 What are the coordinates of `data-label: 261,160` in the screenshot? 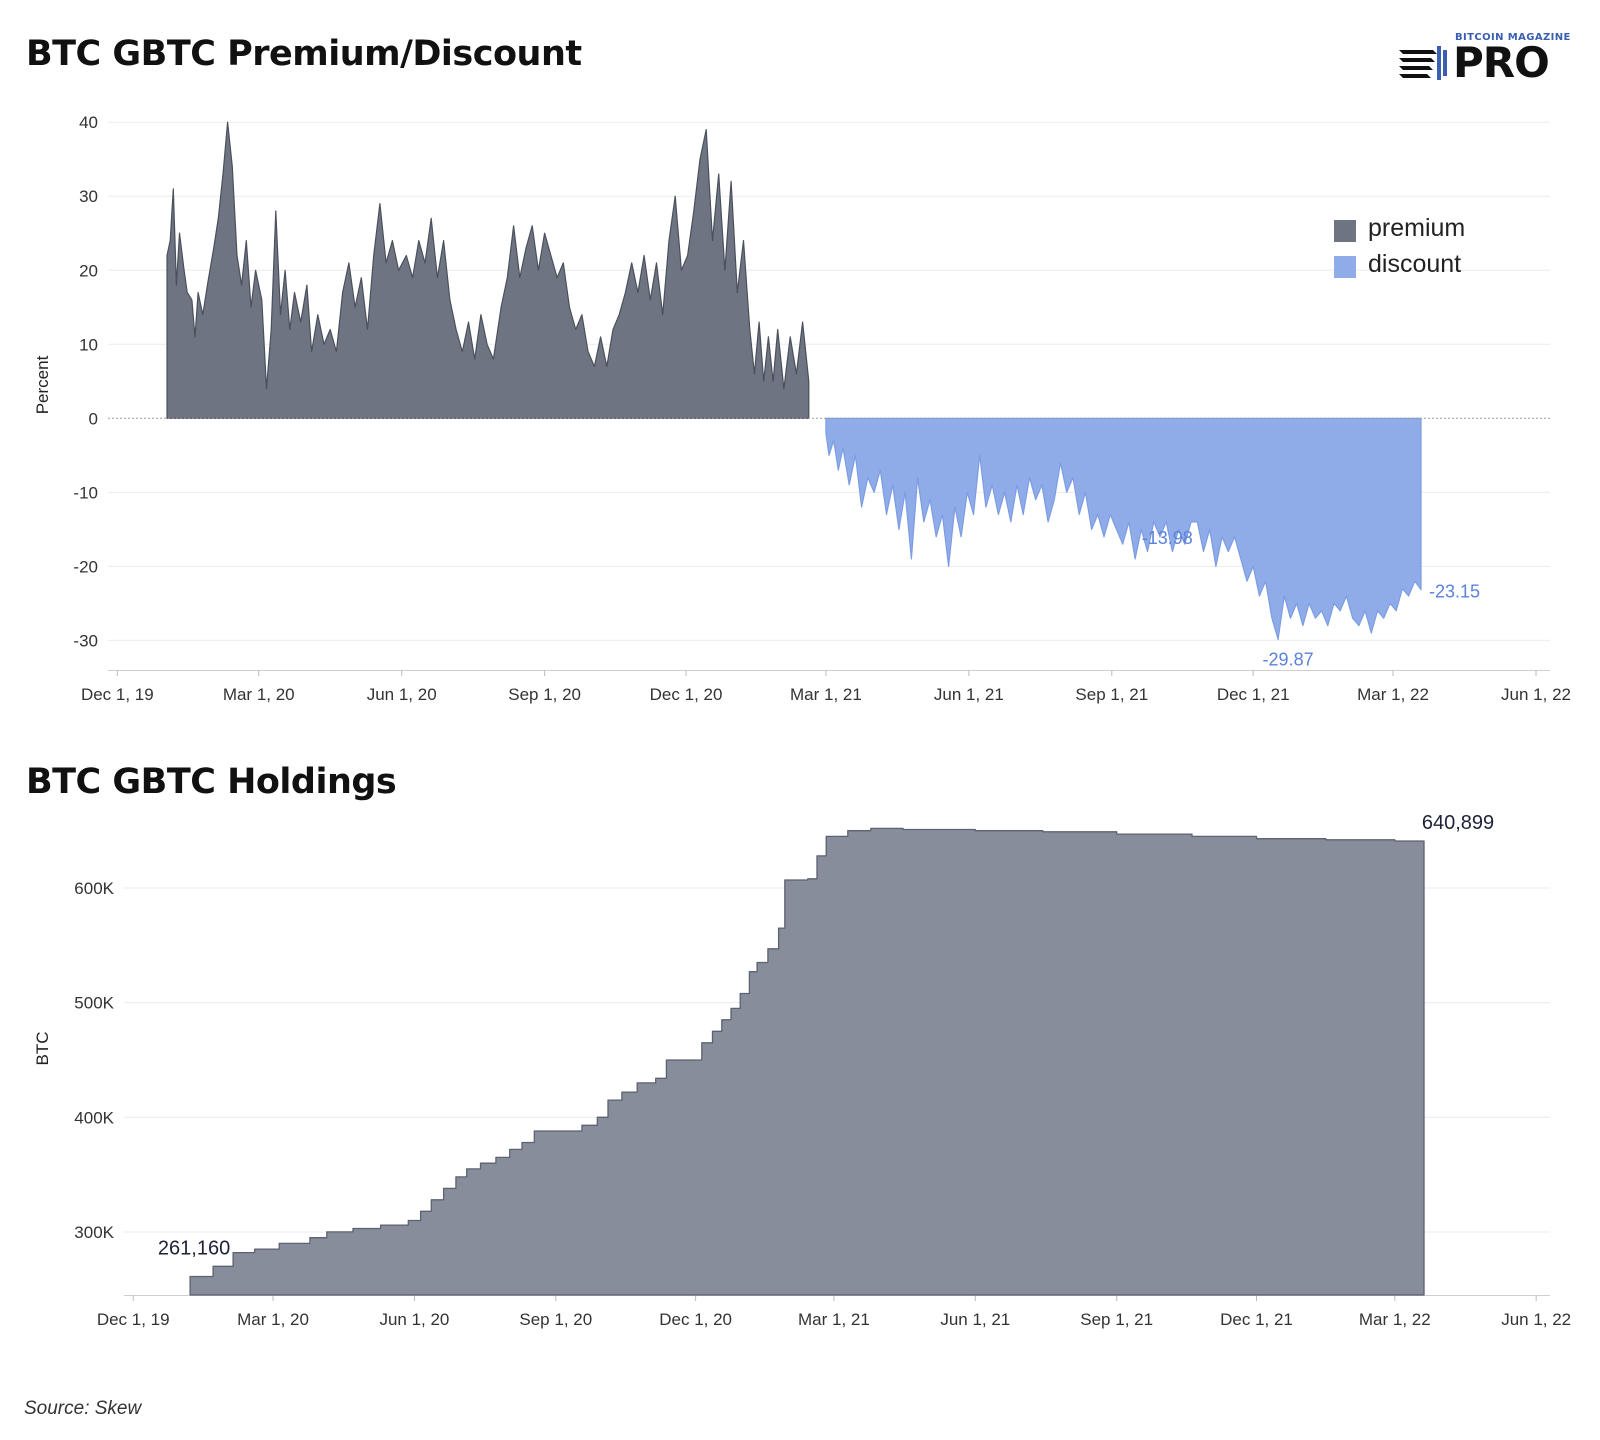 It's located at (194, 1248).